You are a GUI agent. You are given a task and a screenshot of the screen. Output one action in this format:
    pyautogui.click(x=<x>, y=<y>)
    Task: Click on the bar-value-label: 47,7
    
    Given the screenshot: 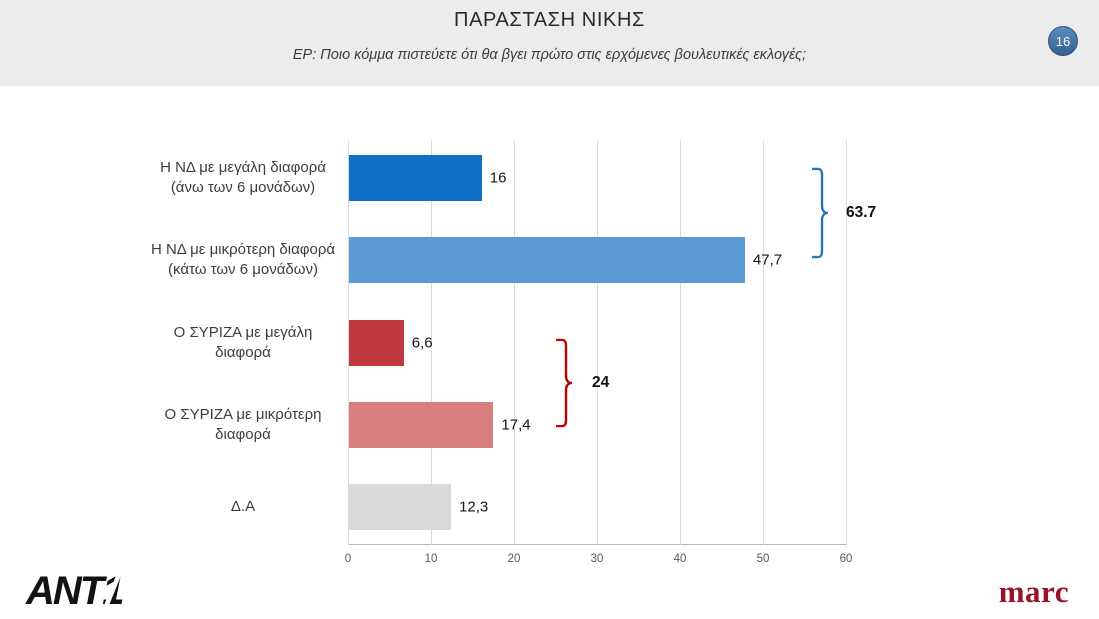 What is the action you would take?
    pyautogui.click(x=767, y=260)
    